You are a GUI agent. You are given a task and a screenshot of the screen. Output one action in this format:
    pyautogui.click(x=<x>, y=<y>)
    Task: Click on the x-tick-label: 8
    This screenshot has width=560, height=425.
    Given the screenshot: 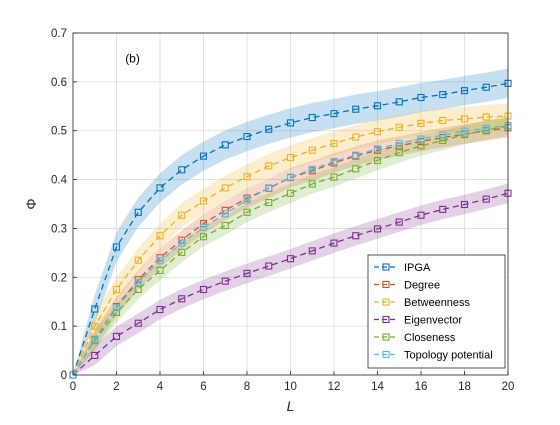 What is the action you would take?
    pyautogui.click(x=247, y=387)
    